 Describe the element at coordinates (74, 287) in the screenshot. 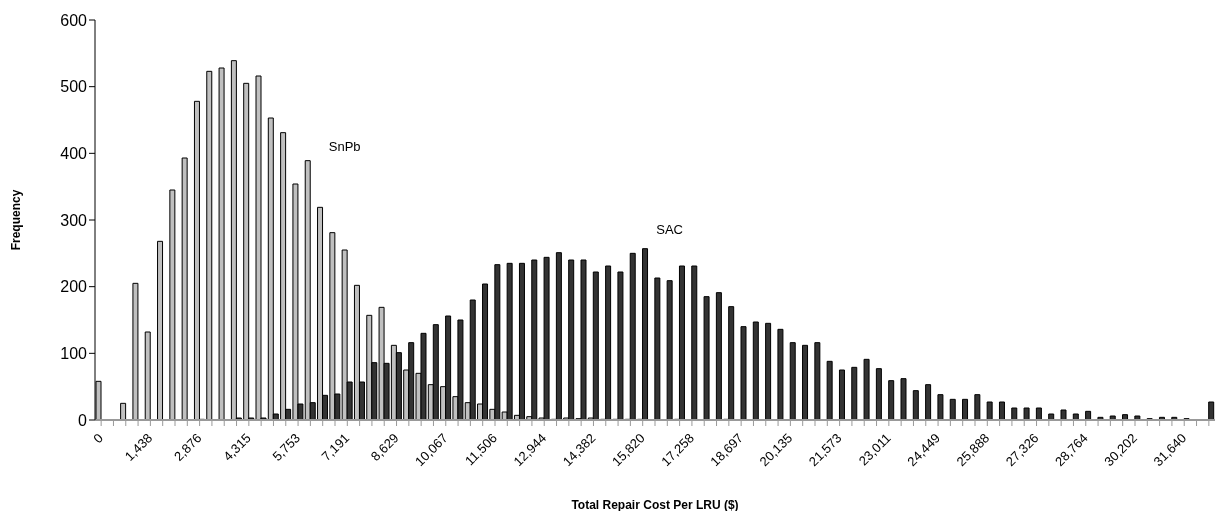

I see `y-tick-label: 200` at that location.